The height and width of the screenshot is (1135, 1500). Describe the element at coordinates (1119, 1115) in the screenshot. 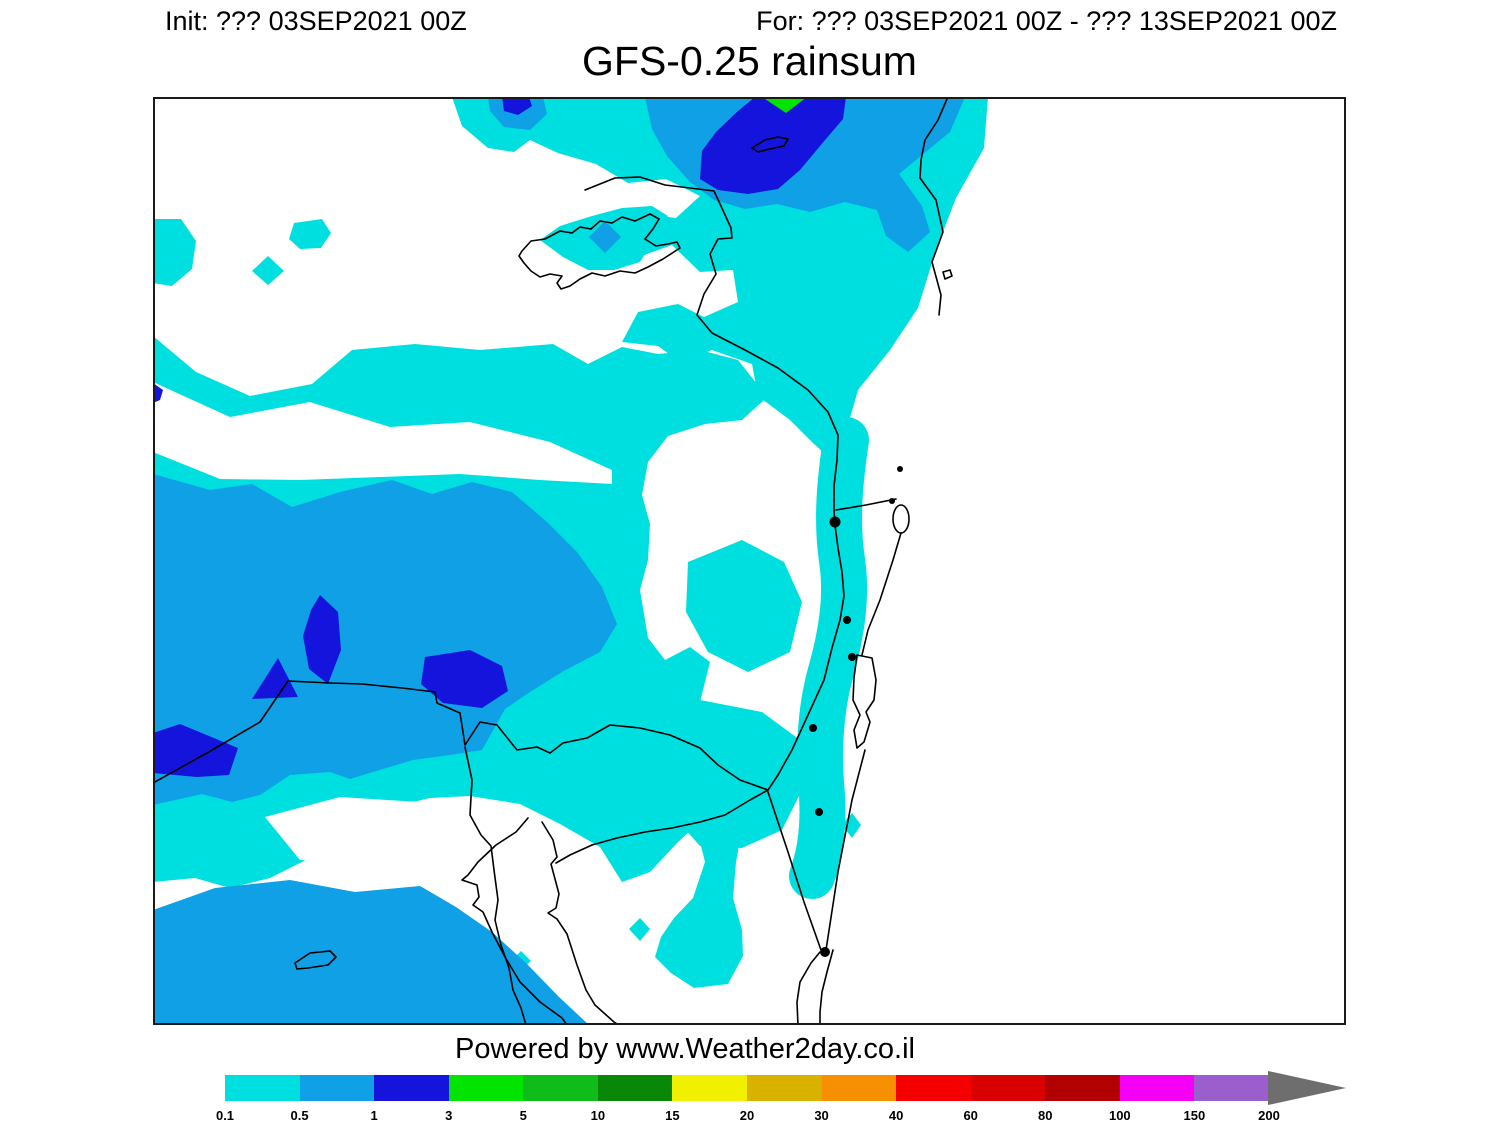

I see `legend-tick-label: 100` at that location.